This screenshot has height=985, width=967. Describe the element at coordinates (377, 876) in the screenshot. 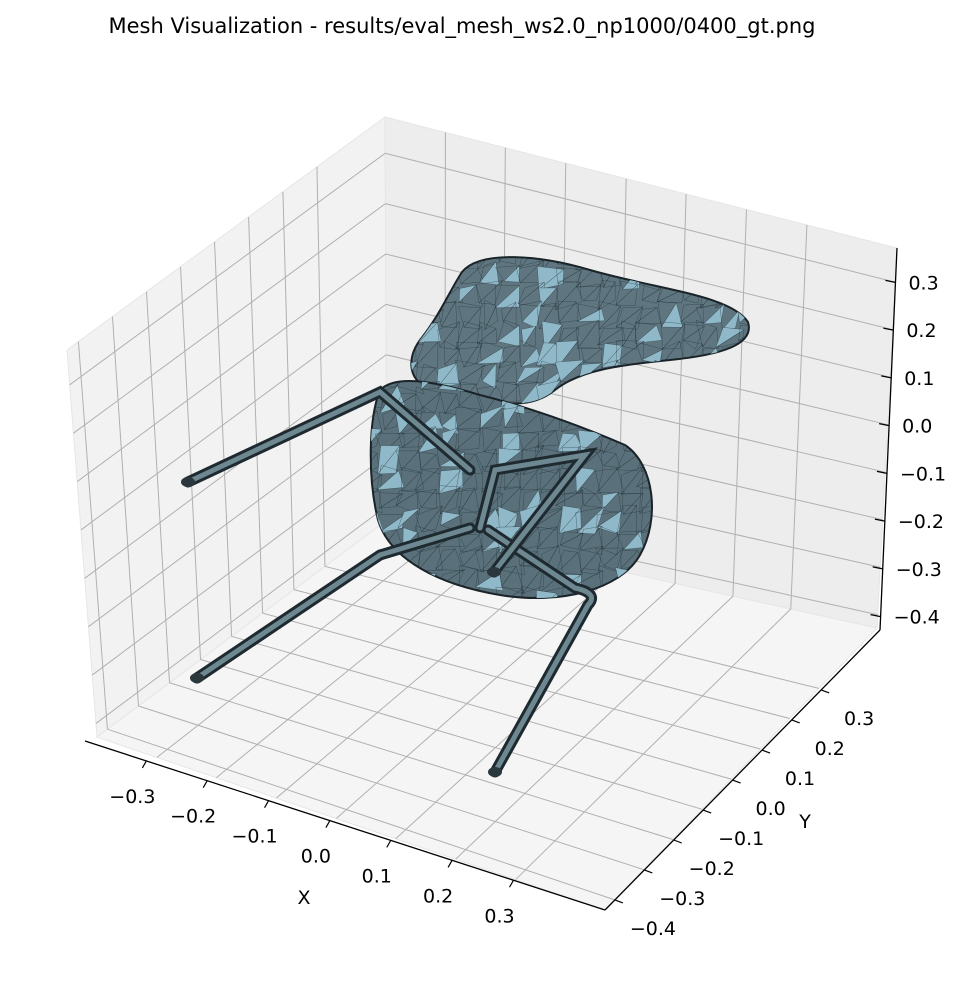

I see `x-tick-label: 0.1` at that location.